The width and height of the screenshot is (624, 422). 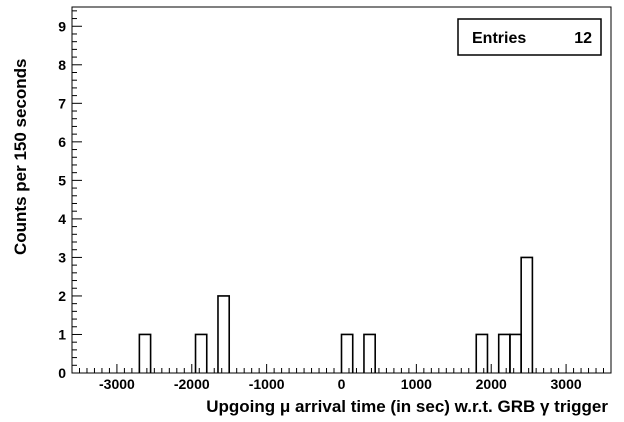 What do you see at coordinates (20, 156) in the screenshot?
I see `y-axis-title: Counts per 150 seconds` at bounding box center [20, 156].